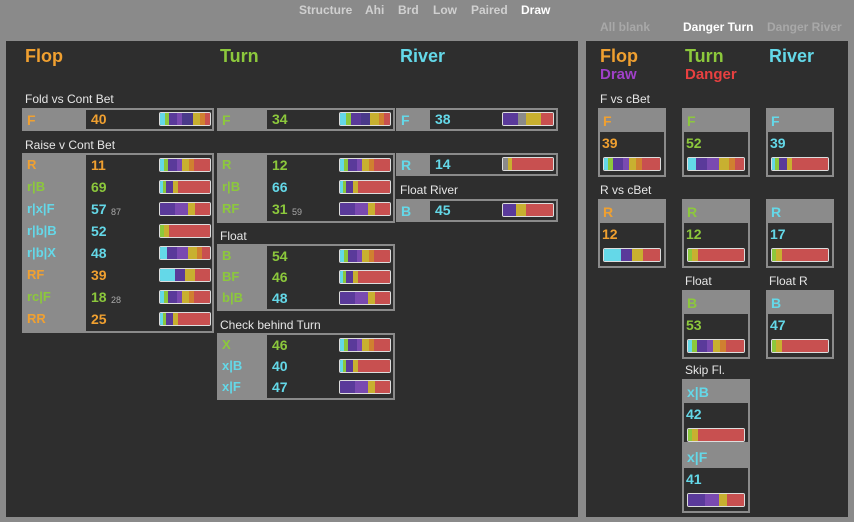  I want to click on stat-value: 17, so click(778, 234).